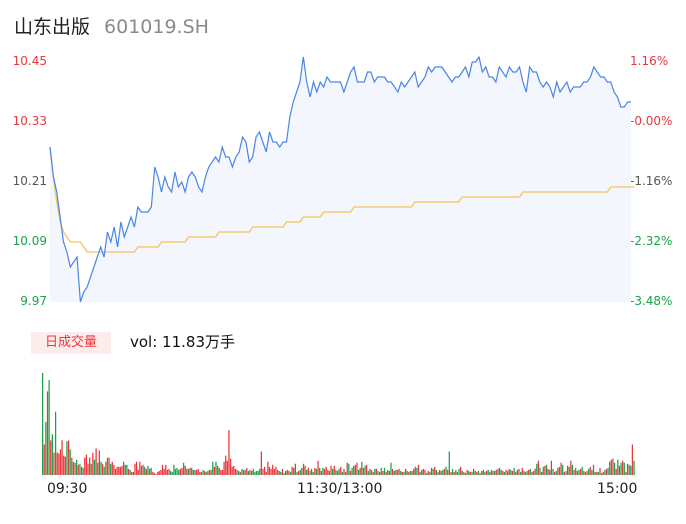  Describe the element at coordinates (52, 27) in the screenshot. I see `stock-name: 山东出版` at that location.